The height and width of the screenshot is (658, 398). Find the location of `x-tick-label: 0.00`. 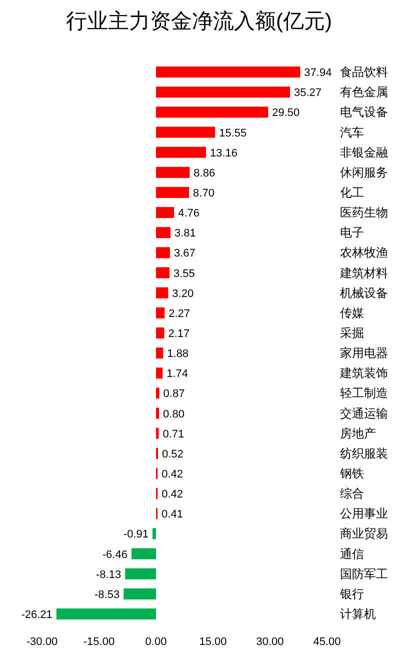

x-tick-label: 0.00 is located at coordinates (156, 642).